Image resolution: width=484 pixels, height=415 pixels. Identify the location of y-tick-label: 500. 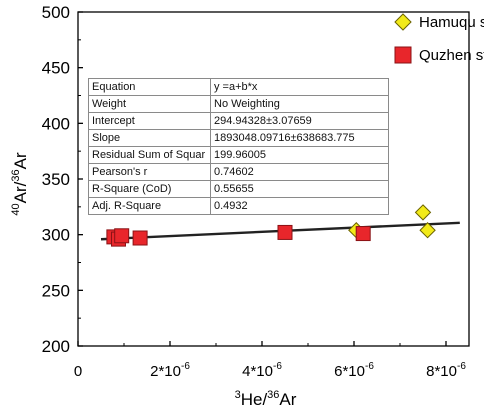
(56, 12).